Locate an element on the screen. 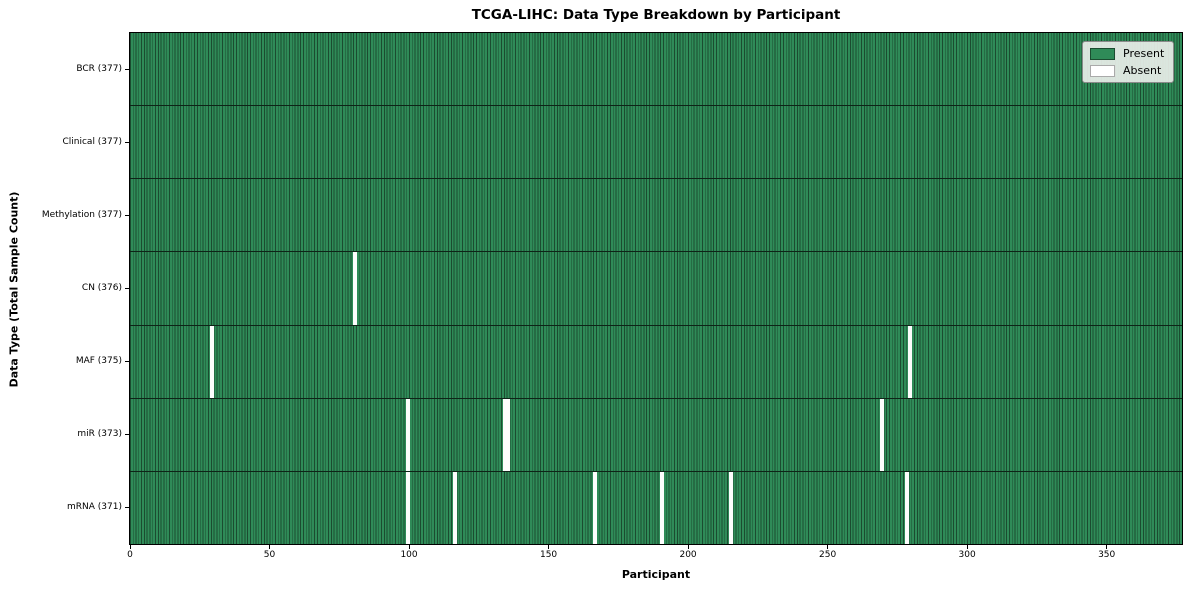 This screenshot has height=600, width=1200. legend-swatch-absent is located at coordinates (1102, 70).